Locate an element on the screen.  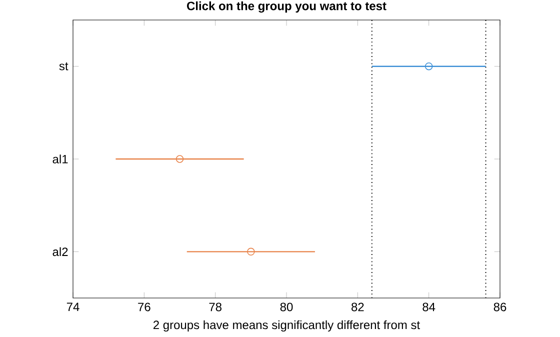
chart-title: Click on the group you want to test is located at coordinates (286, 7).